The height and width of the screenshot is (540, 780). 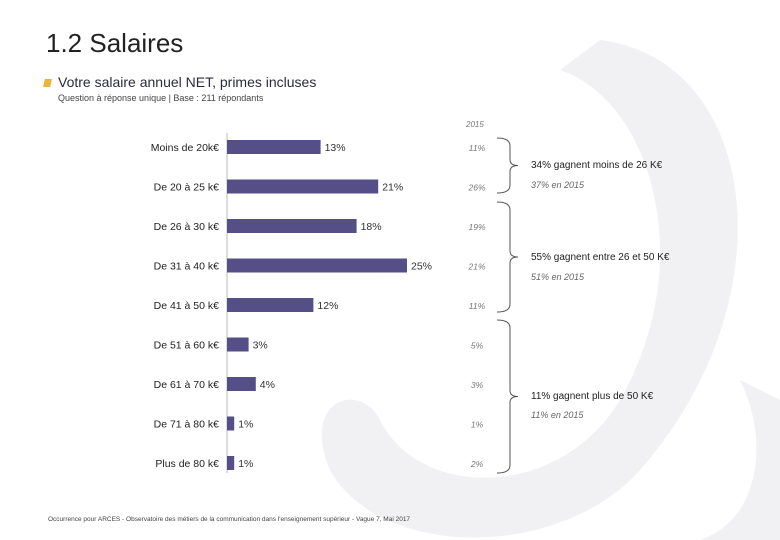 I want to click on category-label: De 41 à 50 k€, so click(x=187, y=306).